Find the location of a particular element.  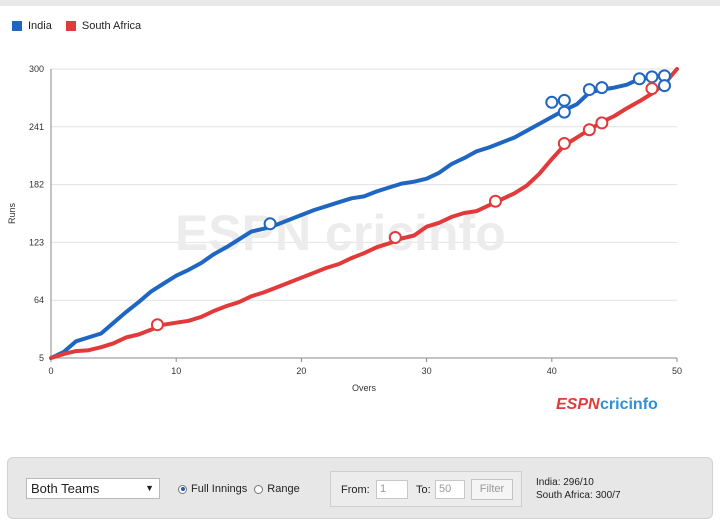

y-tick-label-300: 300 is located at coordinates (36, 69).